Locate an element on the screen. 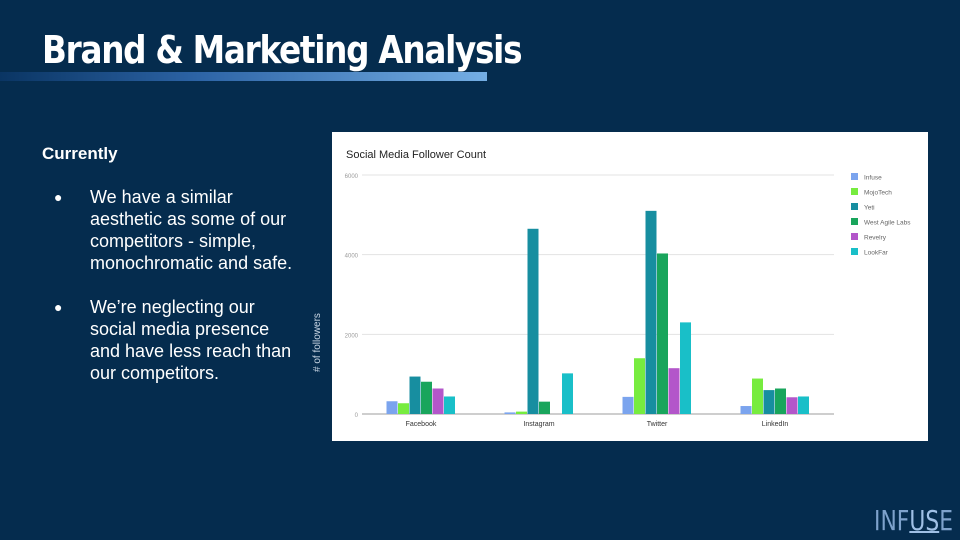 This screenshot has height=540, width=960. bar-lookfar-facebook is located at coordinates (449, 405).